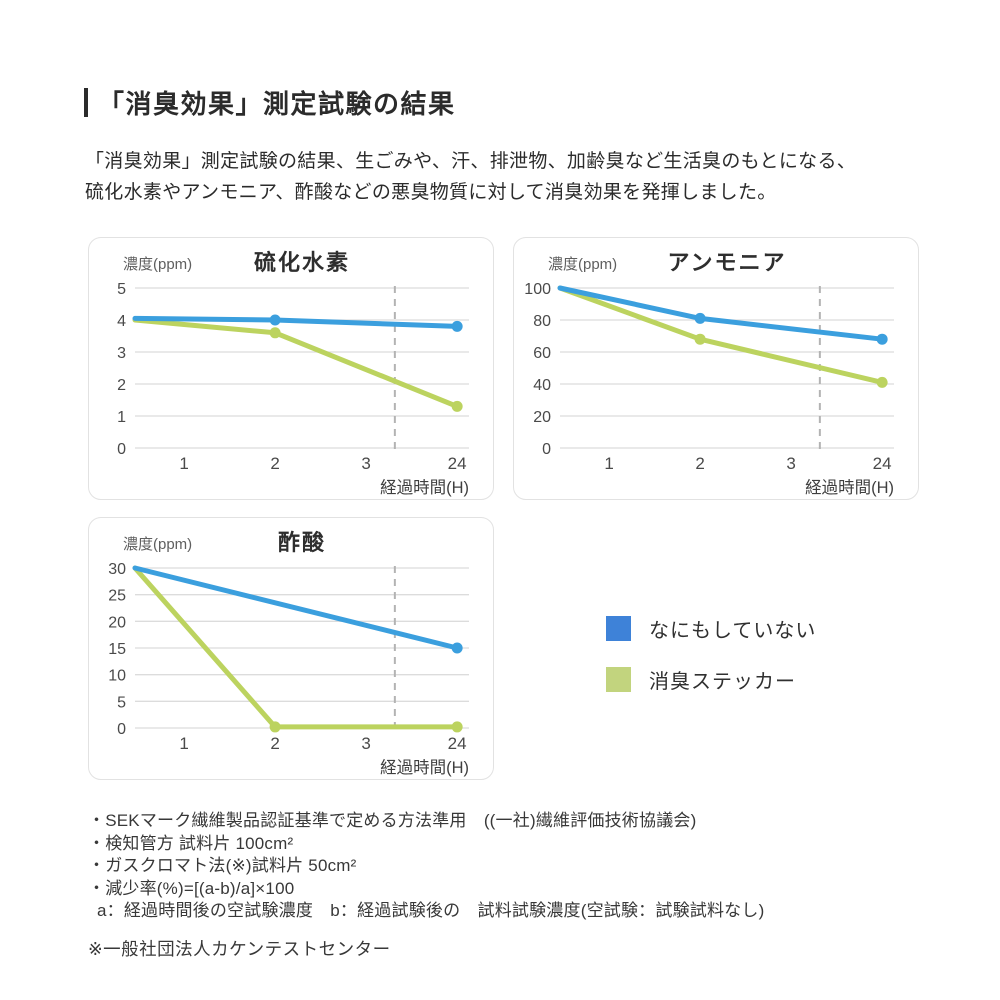  Describe the element at coordinates (117, 596) in the screenshot. I see `svg-text: 25` at that location.